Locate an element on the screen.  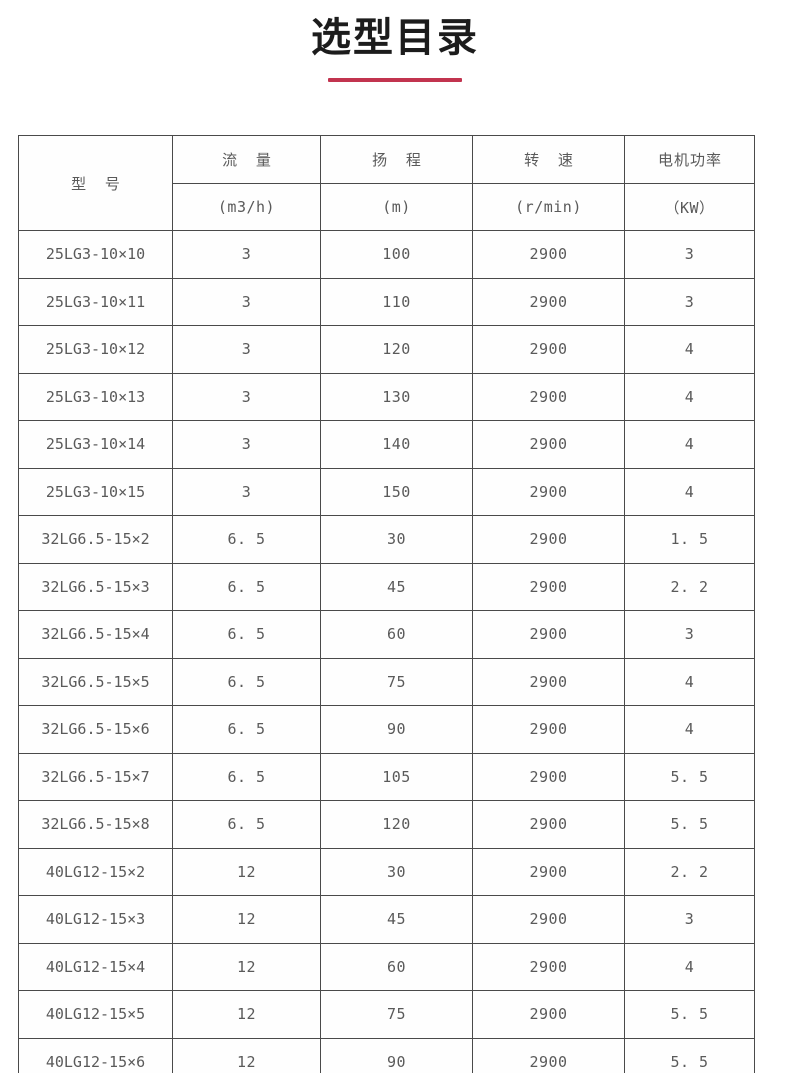
cell-head: 100 is located at coordinates (396, 254).